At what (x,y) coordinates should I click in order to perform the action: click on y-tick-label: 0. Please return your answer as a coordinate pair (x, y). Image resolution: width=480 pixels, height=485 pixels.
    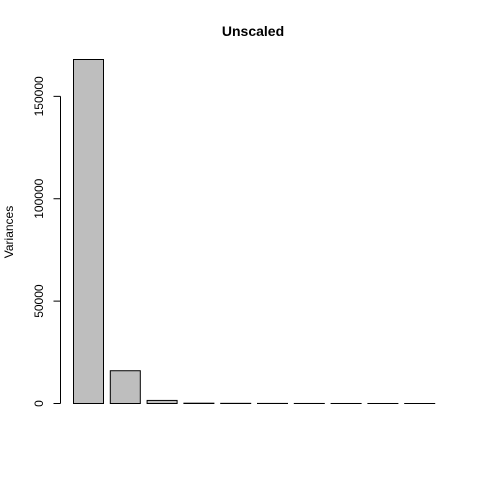
    Looking at the image, I should click on (39, 403).